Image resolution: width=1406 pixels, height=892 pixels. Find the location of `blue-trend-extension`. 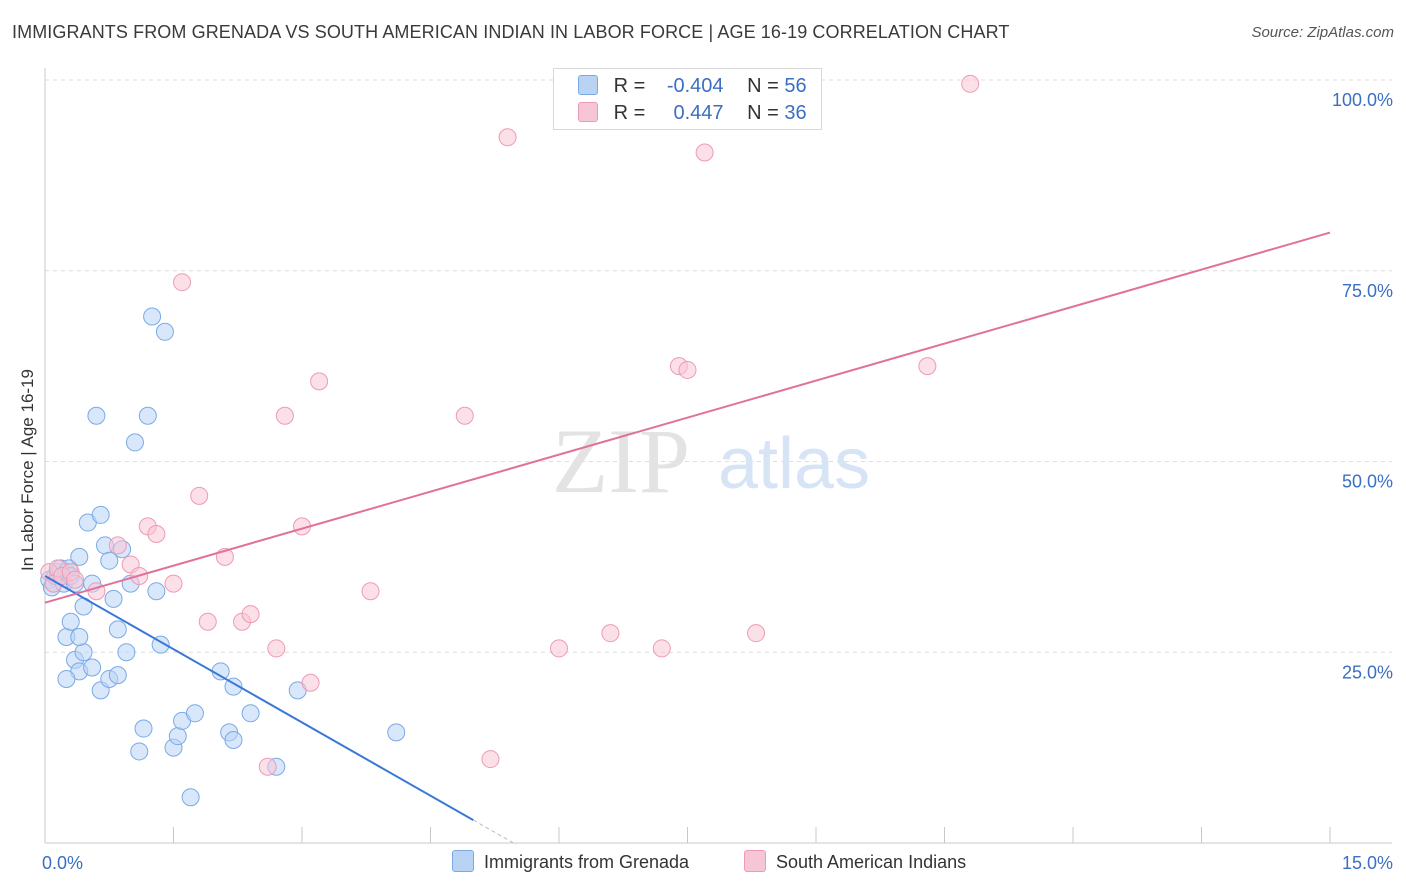

blue-trend-extension is located at coordinates (495, 832).